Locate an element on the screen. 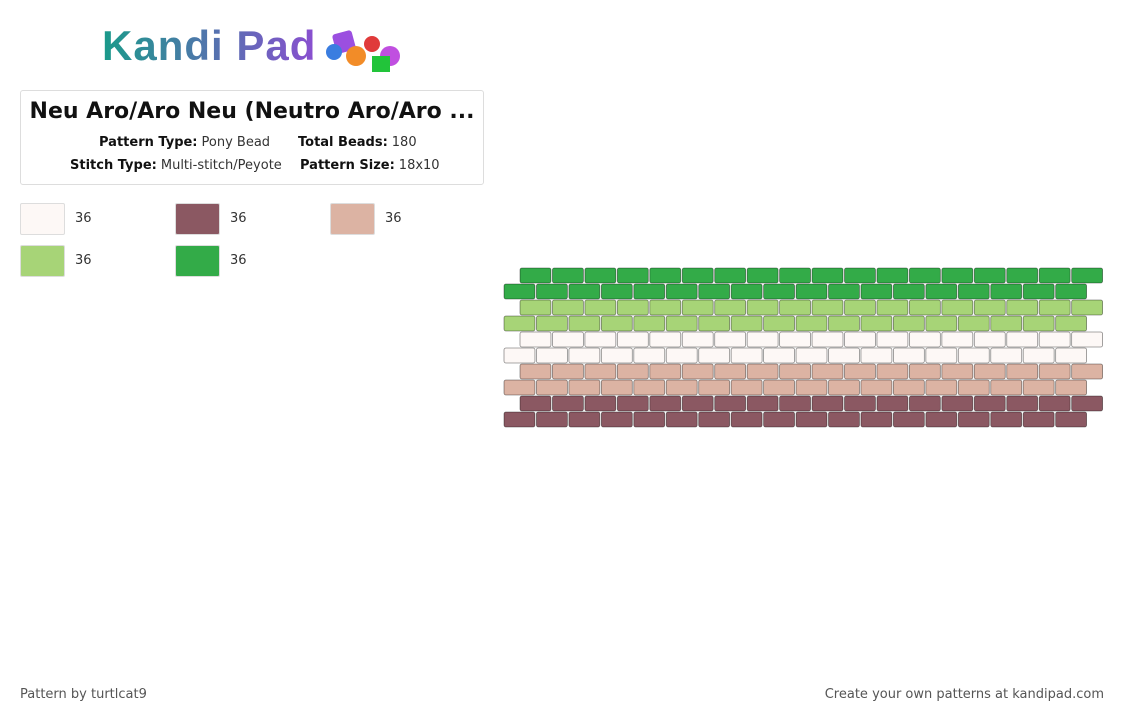 Image resolution: width=1124 pixels, height=720 pixels. footer-credit: Pattern by turtlcat9 is located at coordinates (83, 694).